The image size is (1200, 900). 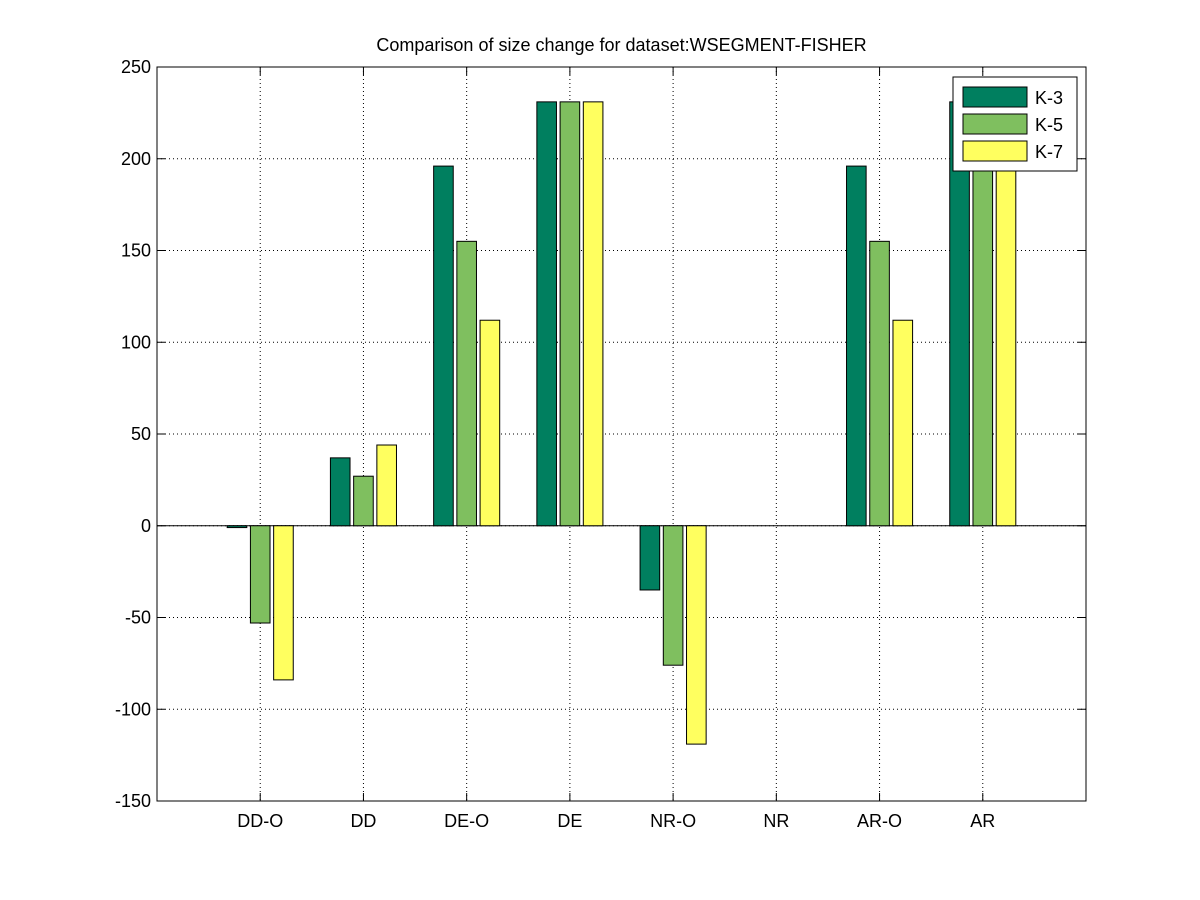 What do you see at coordinates (386, 485) in the screenshot?
I see `bar-k-7-dd` at bounding box center [386, 485].